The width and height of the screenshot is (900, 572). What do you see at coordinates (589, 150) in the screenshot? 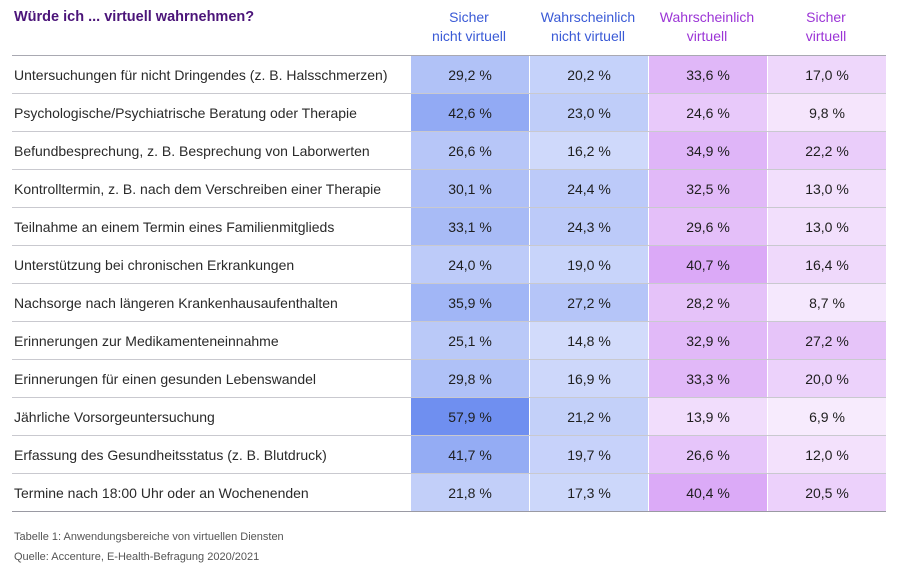
I see `value-cell: 16,2 %` at bounding box center [589, 150].